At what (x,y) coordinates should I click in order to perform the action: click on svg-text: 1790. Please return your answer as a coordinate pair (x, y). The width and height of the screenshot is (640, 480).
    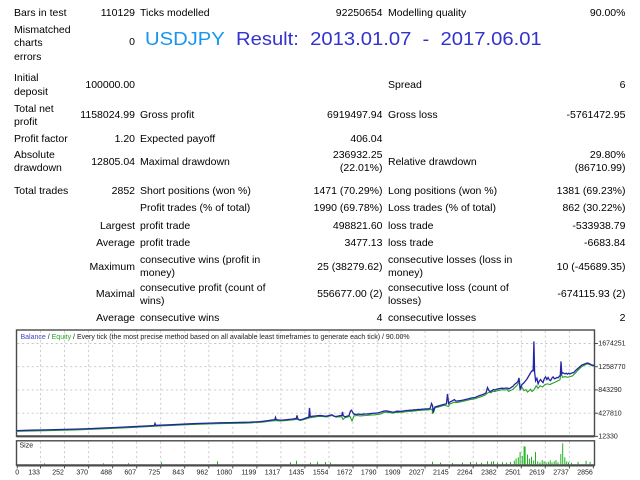
    Looking at the image, I should click on (369, 472).